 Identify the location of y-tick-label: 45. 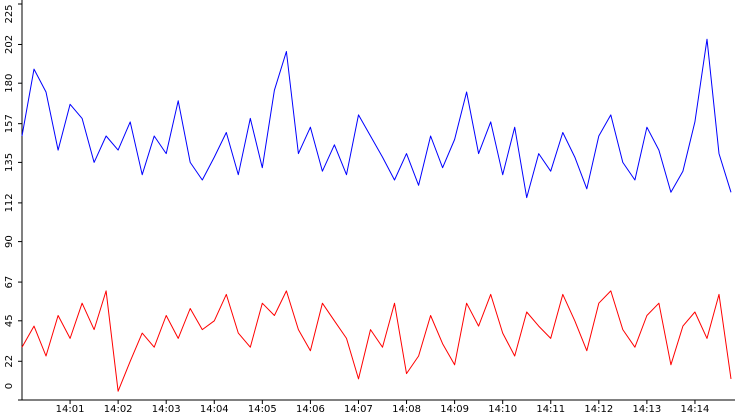
(9, 320).